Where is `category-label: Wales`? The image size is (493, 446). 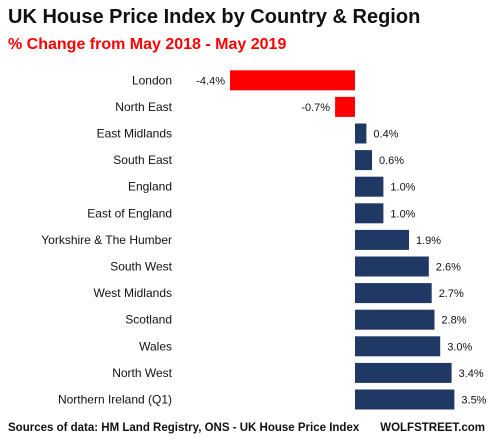
category-label: Wales is located at coordinates (155, 346).